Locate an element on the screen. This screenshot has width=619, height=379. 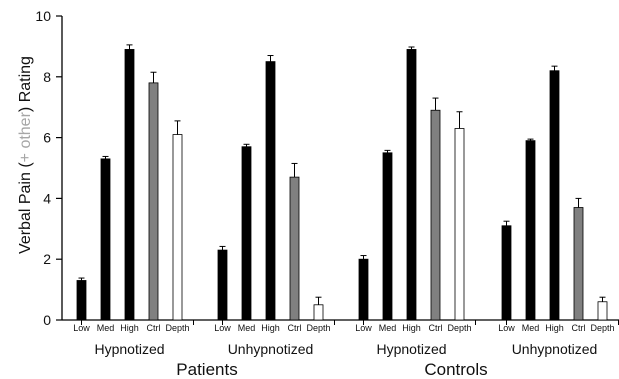
group-label: Patients is located at coordinates (206, 369).